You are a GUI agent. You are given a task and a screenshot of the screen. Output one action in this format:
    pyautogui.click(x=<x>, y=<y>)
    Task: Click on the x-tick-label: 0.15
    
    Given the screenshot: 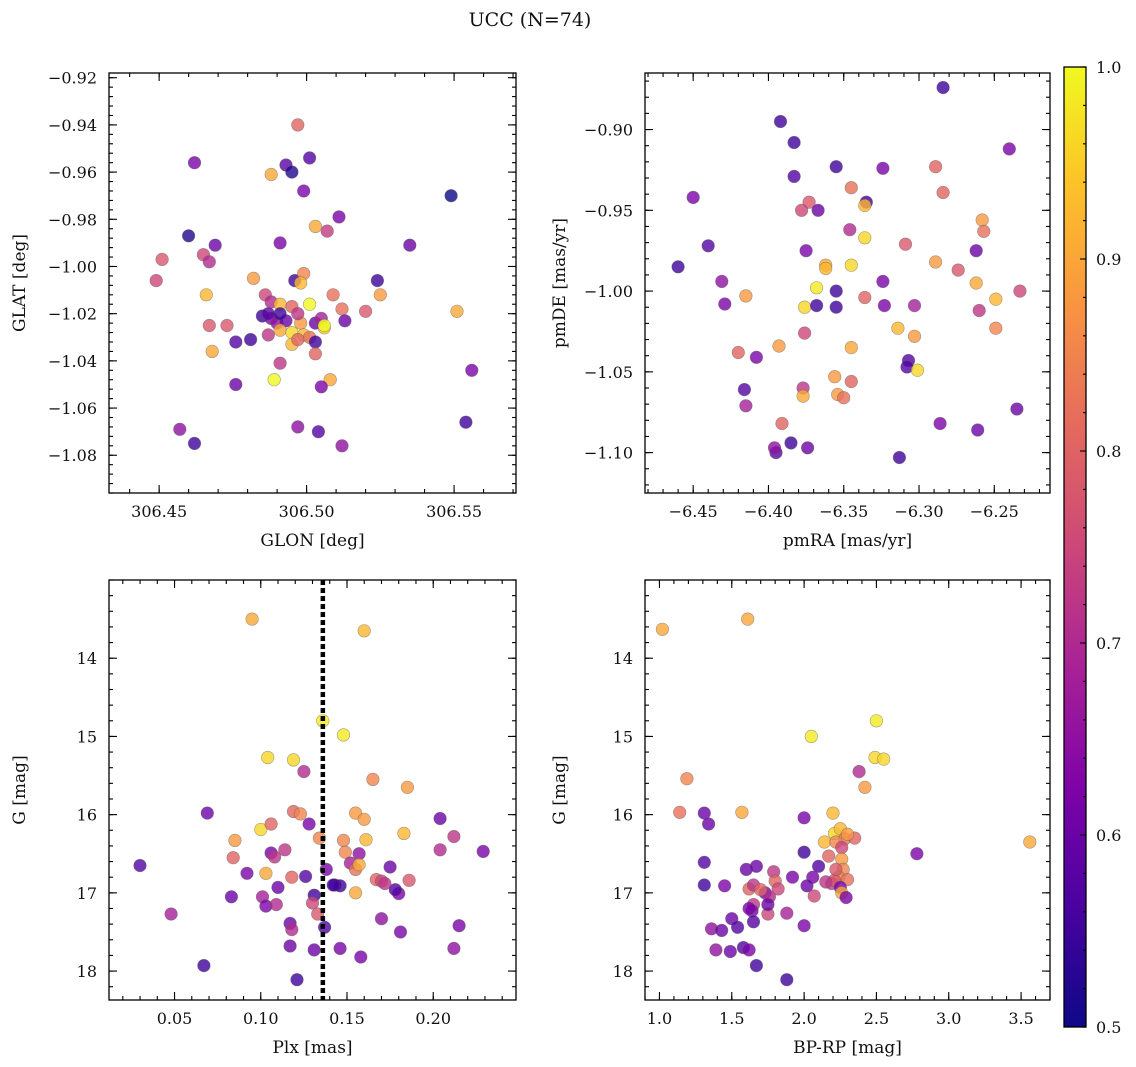 What is the action you would take?
    pyautogui.click(x=347, y=1018)
    